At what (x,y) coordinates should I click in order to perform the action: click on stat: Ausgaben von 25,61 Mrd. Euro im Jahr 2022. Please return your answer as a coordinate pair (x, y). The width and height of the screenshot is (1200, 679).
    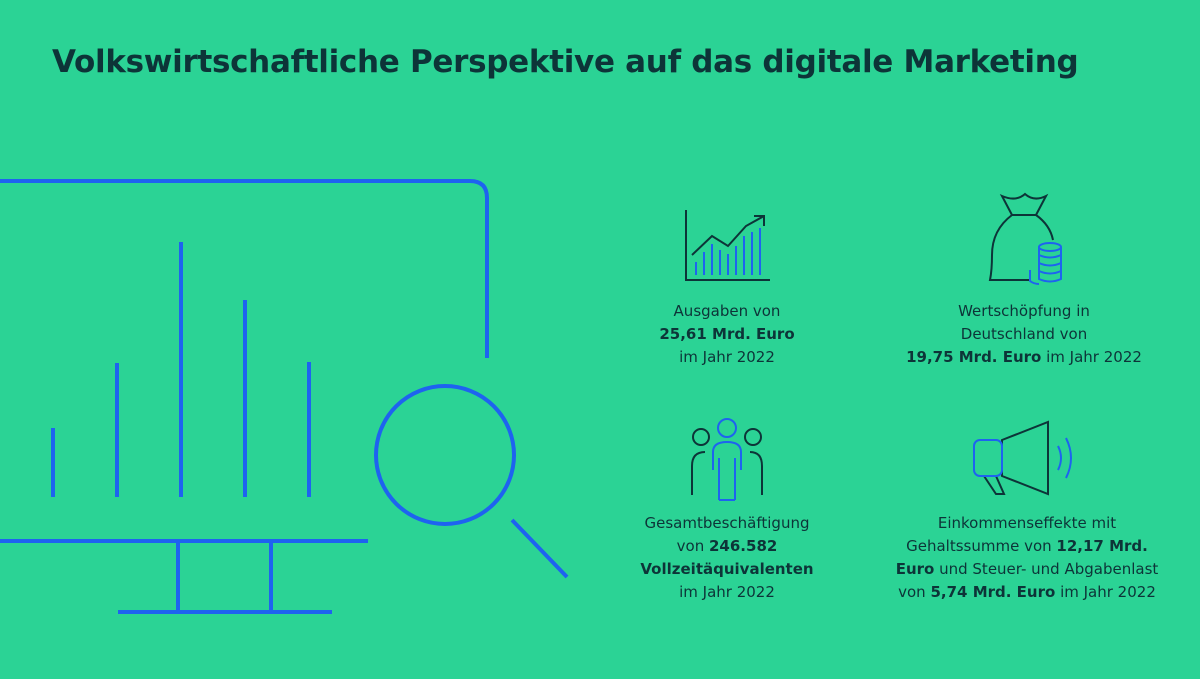
    Looking at the image, I should click on (727, 334).